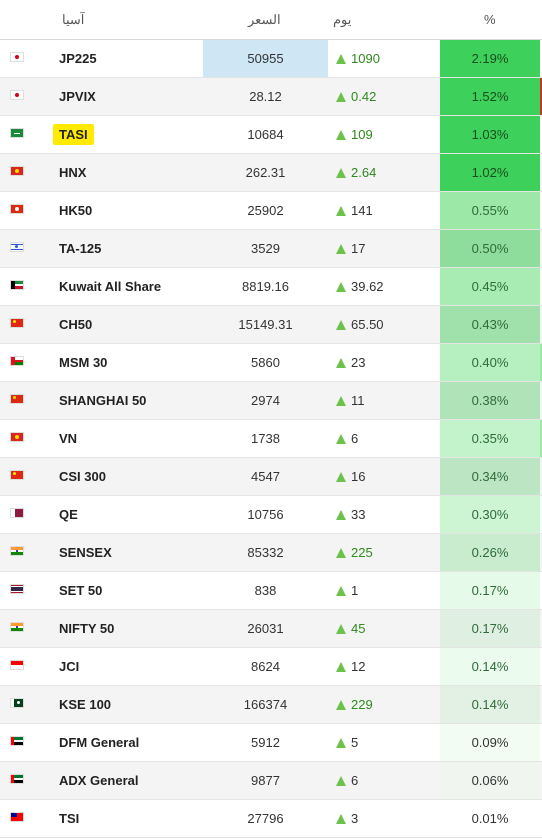  What do you see at coordinates (73, 134) in the screenshot?
I see `index-name-link: TASI` at bounding box center [73, 134].